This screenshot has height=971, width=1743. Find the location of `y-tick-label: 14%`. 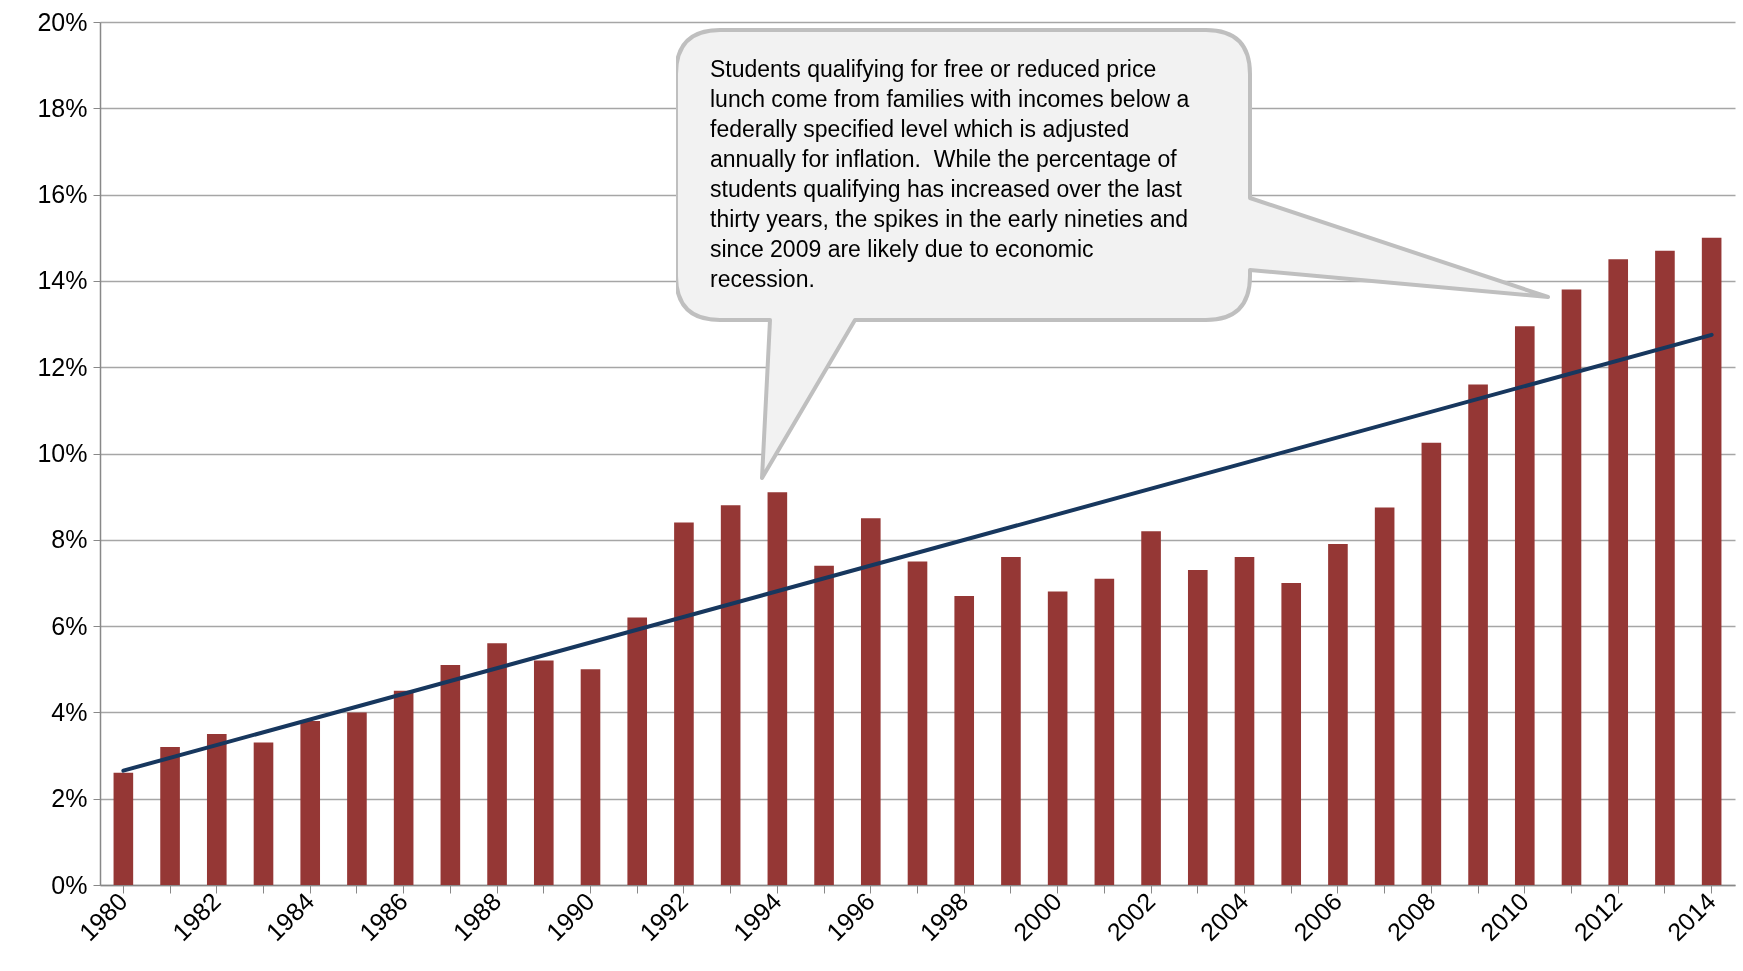

y-tick-label: 14% is located at coordinates (62, 280).